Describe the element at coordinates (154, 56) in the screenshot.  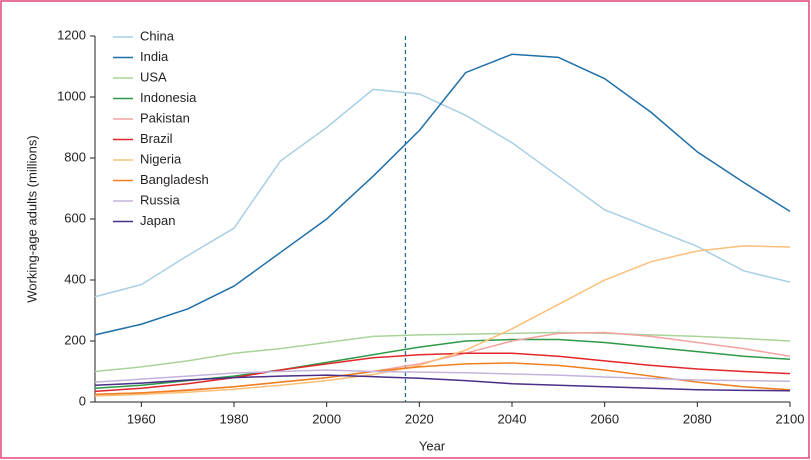
I see `legend-label: India` at that location.